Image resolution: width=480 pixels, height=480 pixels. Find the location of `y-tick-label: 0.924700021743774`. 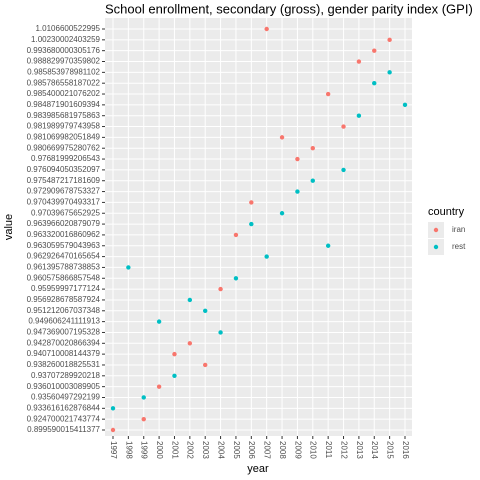

y-tick-label: 0.924700021743774 is located at coordinates (64, 418).